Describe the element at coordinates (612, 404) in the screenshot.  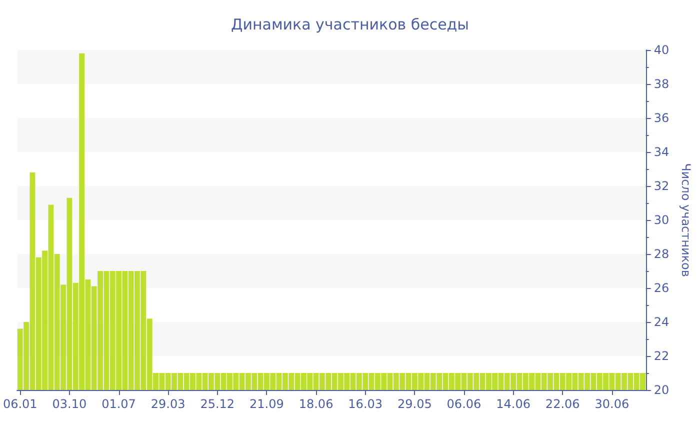
I see `x-tick-label: 30.06` at that location.